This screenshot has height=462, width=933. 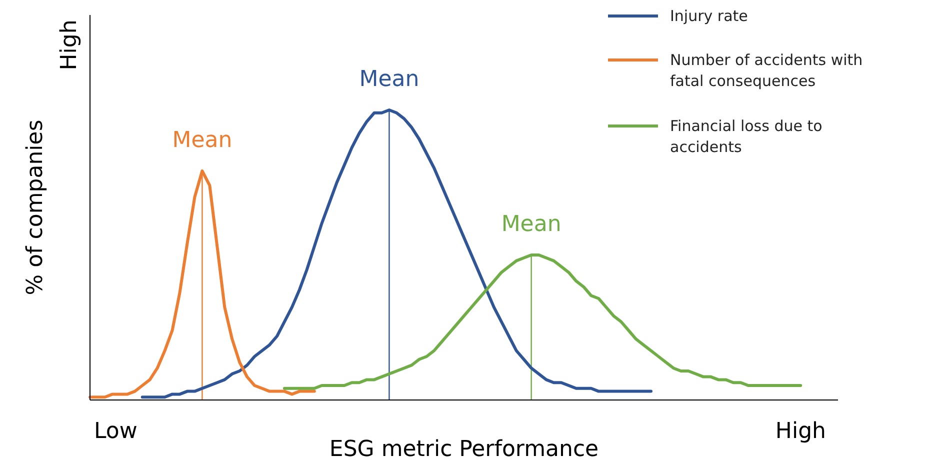 I want to click on legend-label: Injury rate, so click(x=709, y=16).